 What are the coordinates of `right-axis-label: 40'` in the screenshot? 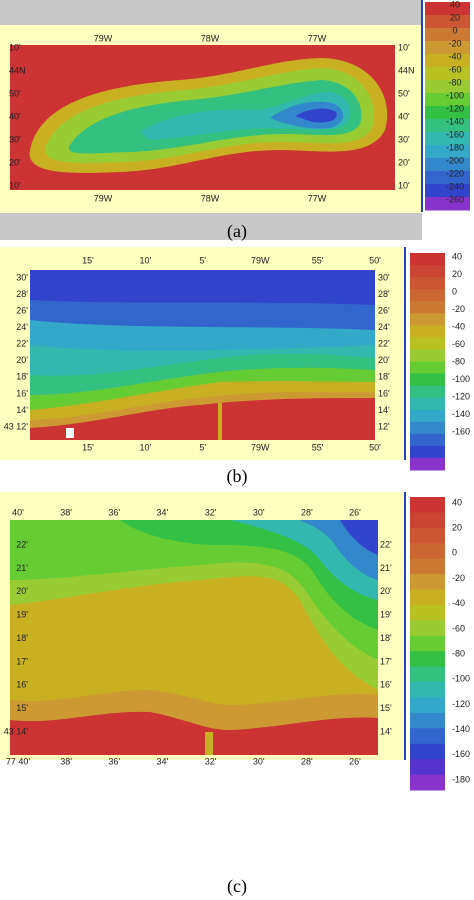 It's located at (404, 116).